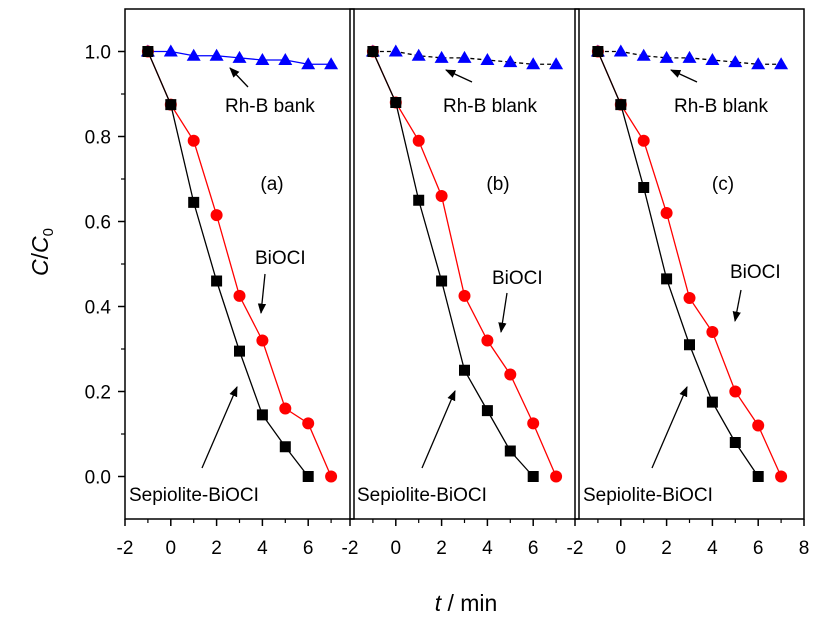  What do you see at coordinates (98, 478) in the screenshot?
I see `y-tick-label: 0.0` at bounding box center [98, 478].